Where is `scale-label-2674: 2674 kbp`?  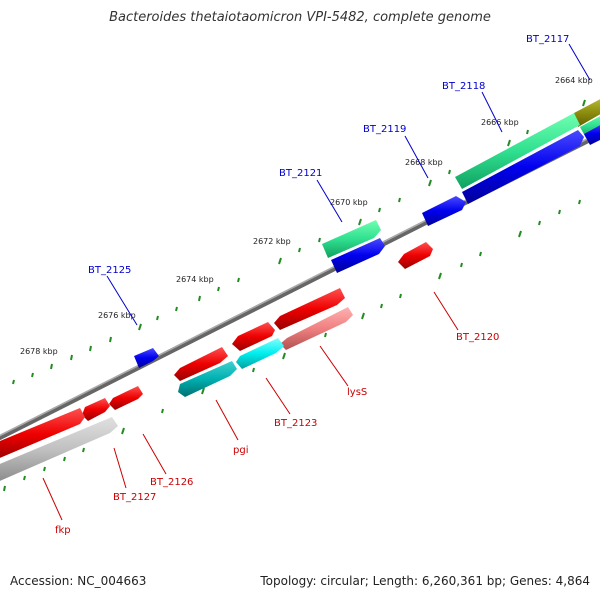
scale-label-2674: 2674 kbp is located at coordinates (195, 279).